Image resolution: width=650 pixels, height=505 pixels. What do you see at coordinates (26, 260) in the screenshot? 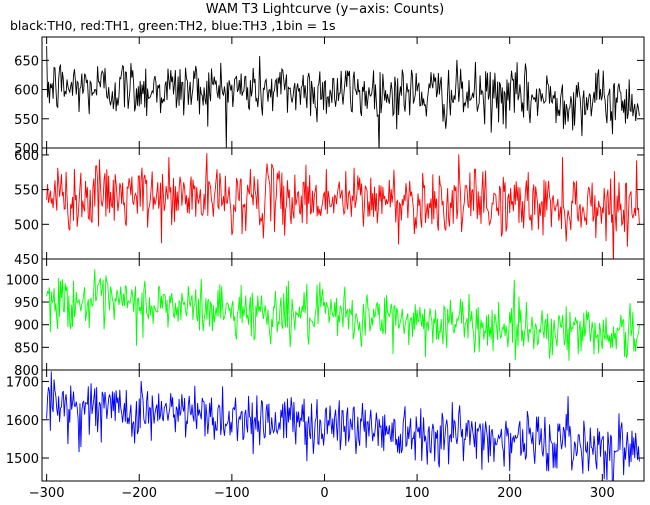
I see `y-tick-label: 450` at bounding box center [26, 260].